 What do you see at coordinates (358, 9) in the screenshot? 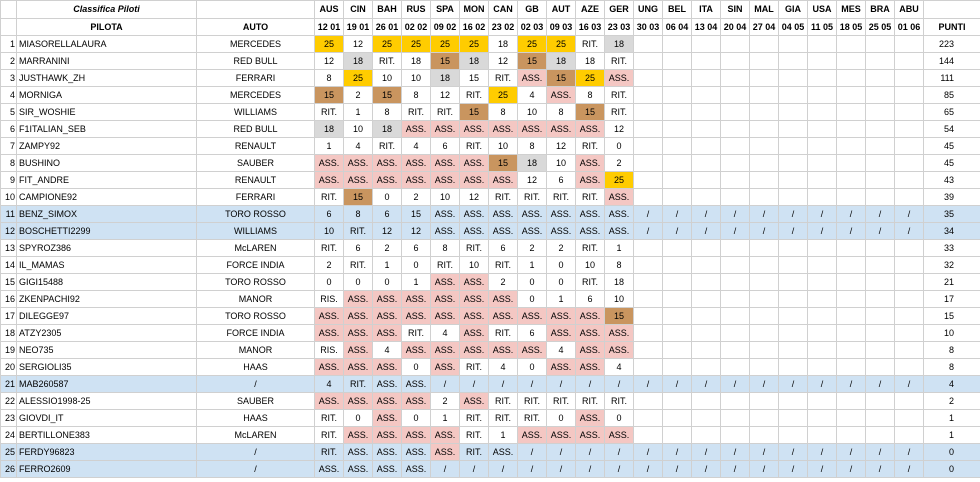
I see `race-code-cin: CIN` at bounding box center [358, 9].